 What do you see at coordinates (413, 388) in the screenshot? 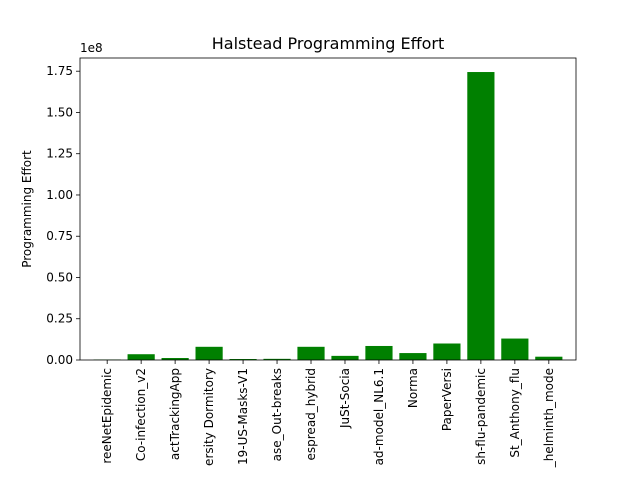
I see `x-tick-label: Norma` at bounding box center [413, 388].